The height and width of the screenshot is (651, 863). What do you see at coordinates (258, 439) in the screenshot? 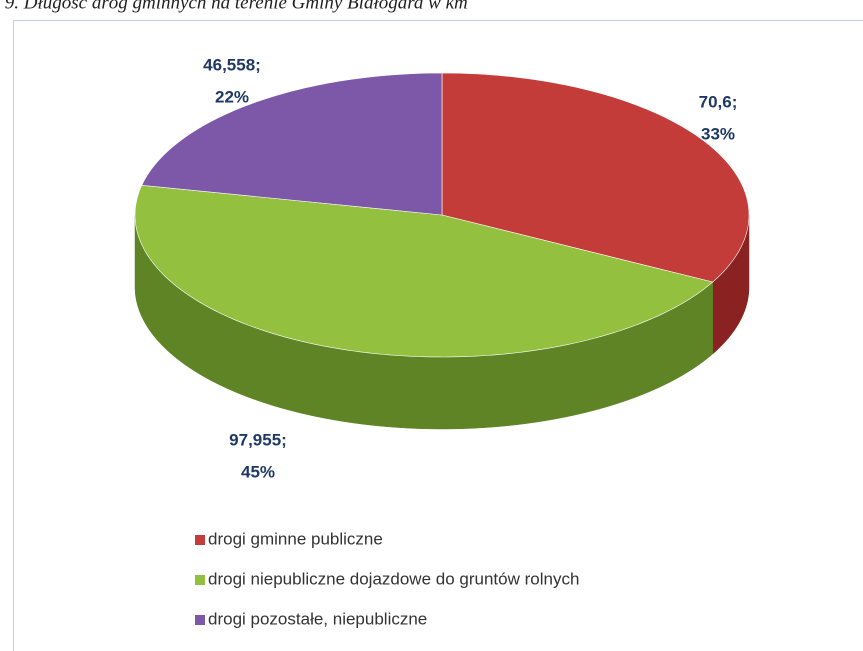
I see `data-label: 97,955;` at bounding box center [258, 439].